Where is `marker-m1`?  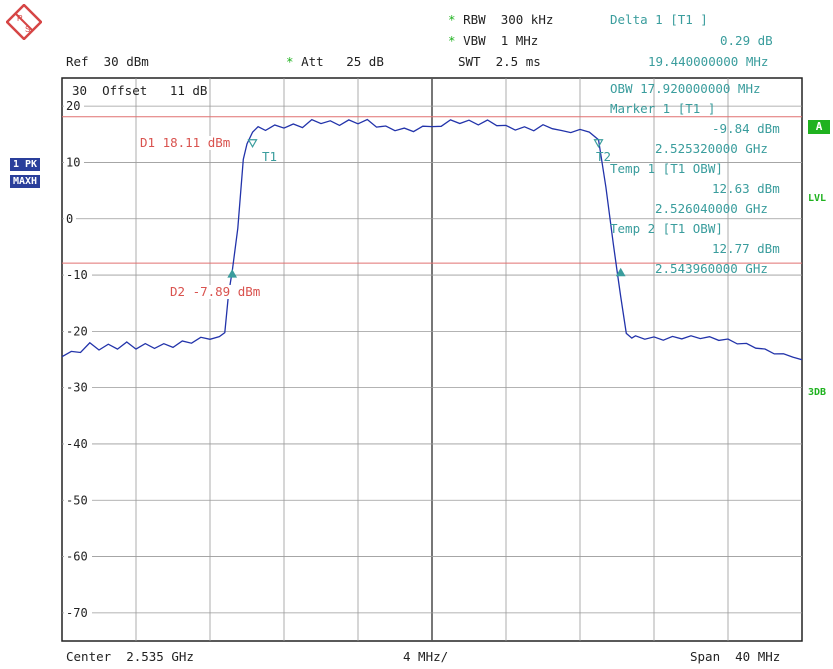 marker-m1 is located at coordinates (232, 273).